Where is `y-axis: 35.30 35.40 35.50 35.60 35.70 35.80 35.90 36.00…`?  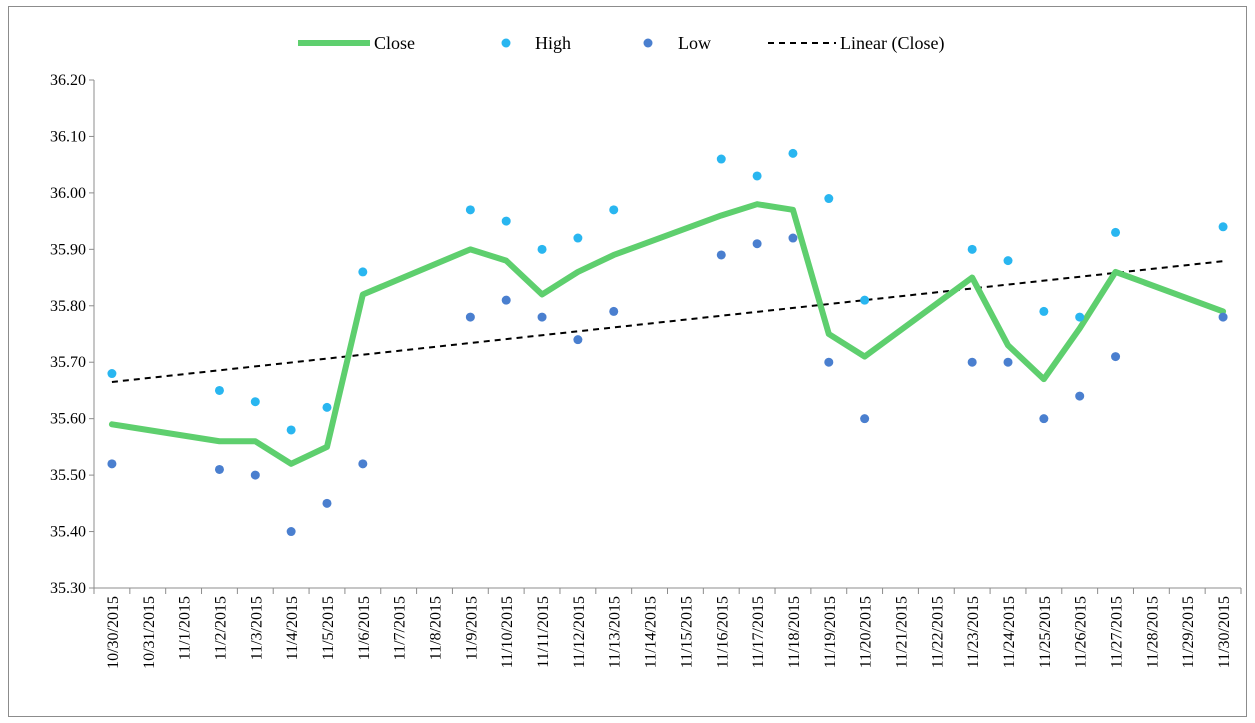 y-axis: 35.30 35.40 35.50 35.60 35.70 35.80 35.90 36.00… is located at coordinates (72, 334).